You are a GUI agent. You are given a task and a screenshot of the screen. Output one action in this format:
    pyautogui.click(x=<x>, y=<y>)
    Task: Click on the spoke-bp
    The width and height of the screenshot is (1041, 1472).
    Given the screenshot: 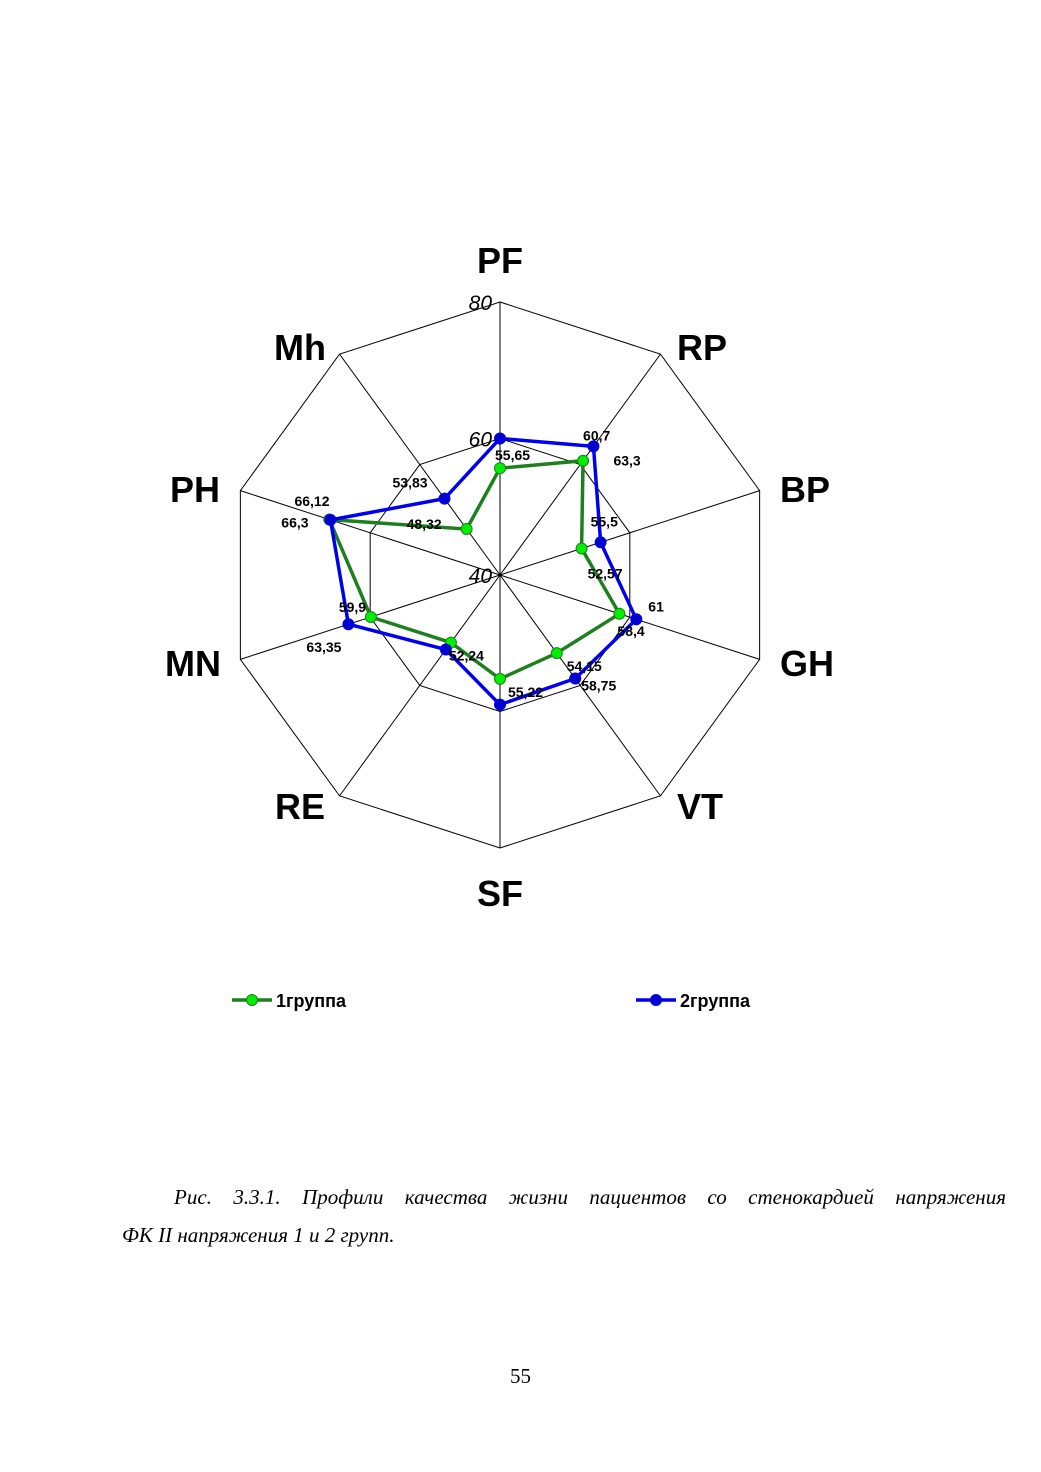 What is the action you would take?
    pyautogui.click(x=629, y=533)
    